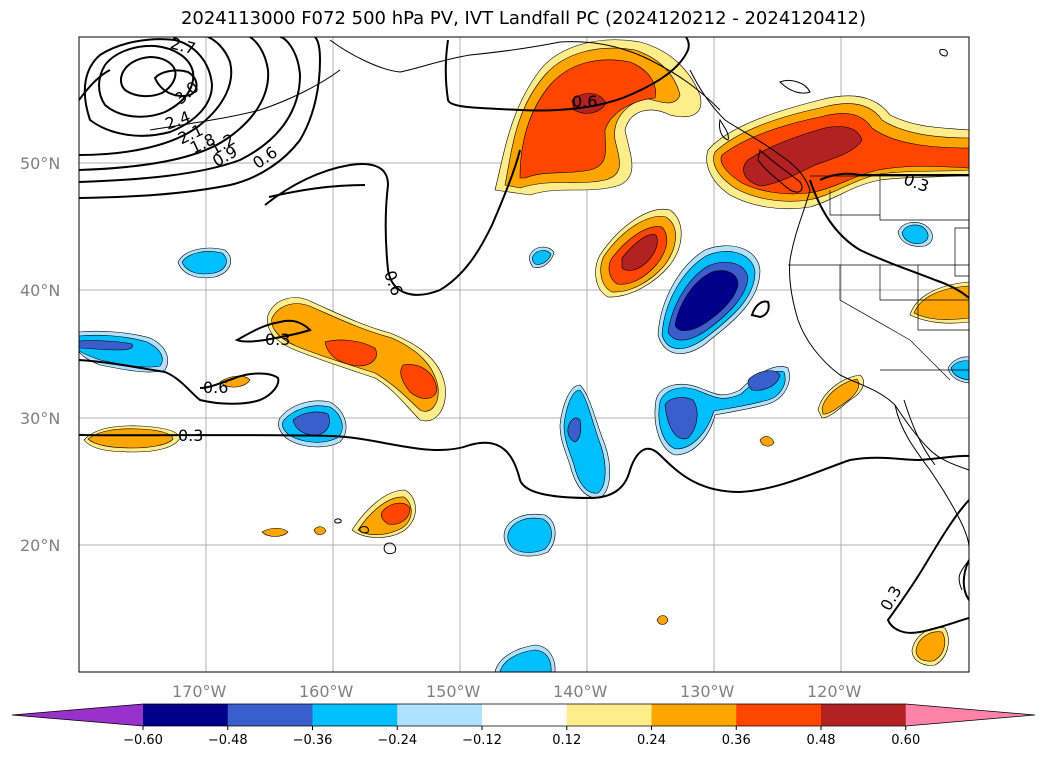 The width and height of the screenshot is (1047, 765). I want to click on lat-label: 30°N, so click(40, 418).